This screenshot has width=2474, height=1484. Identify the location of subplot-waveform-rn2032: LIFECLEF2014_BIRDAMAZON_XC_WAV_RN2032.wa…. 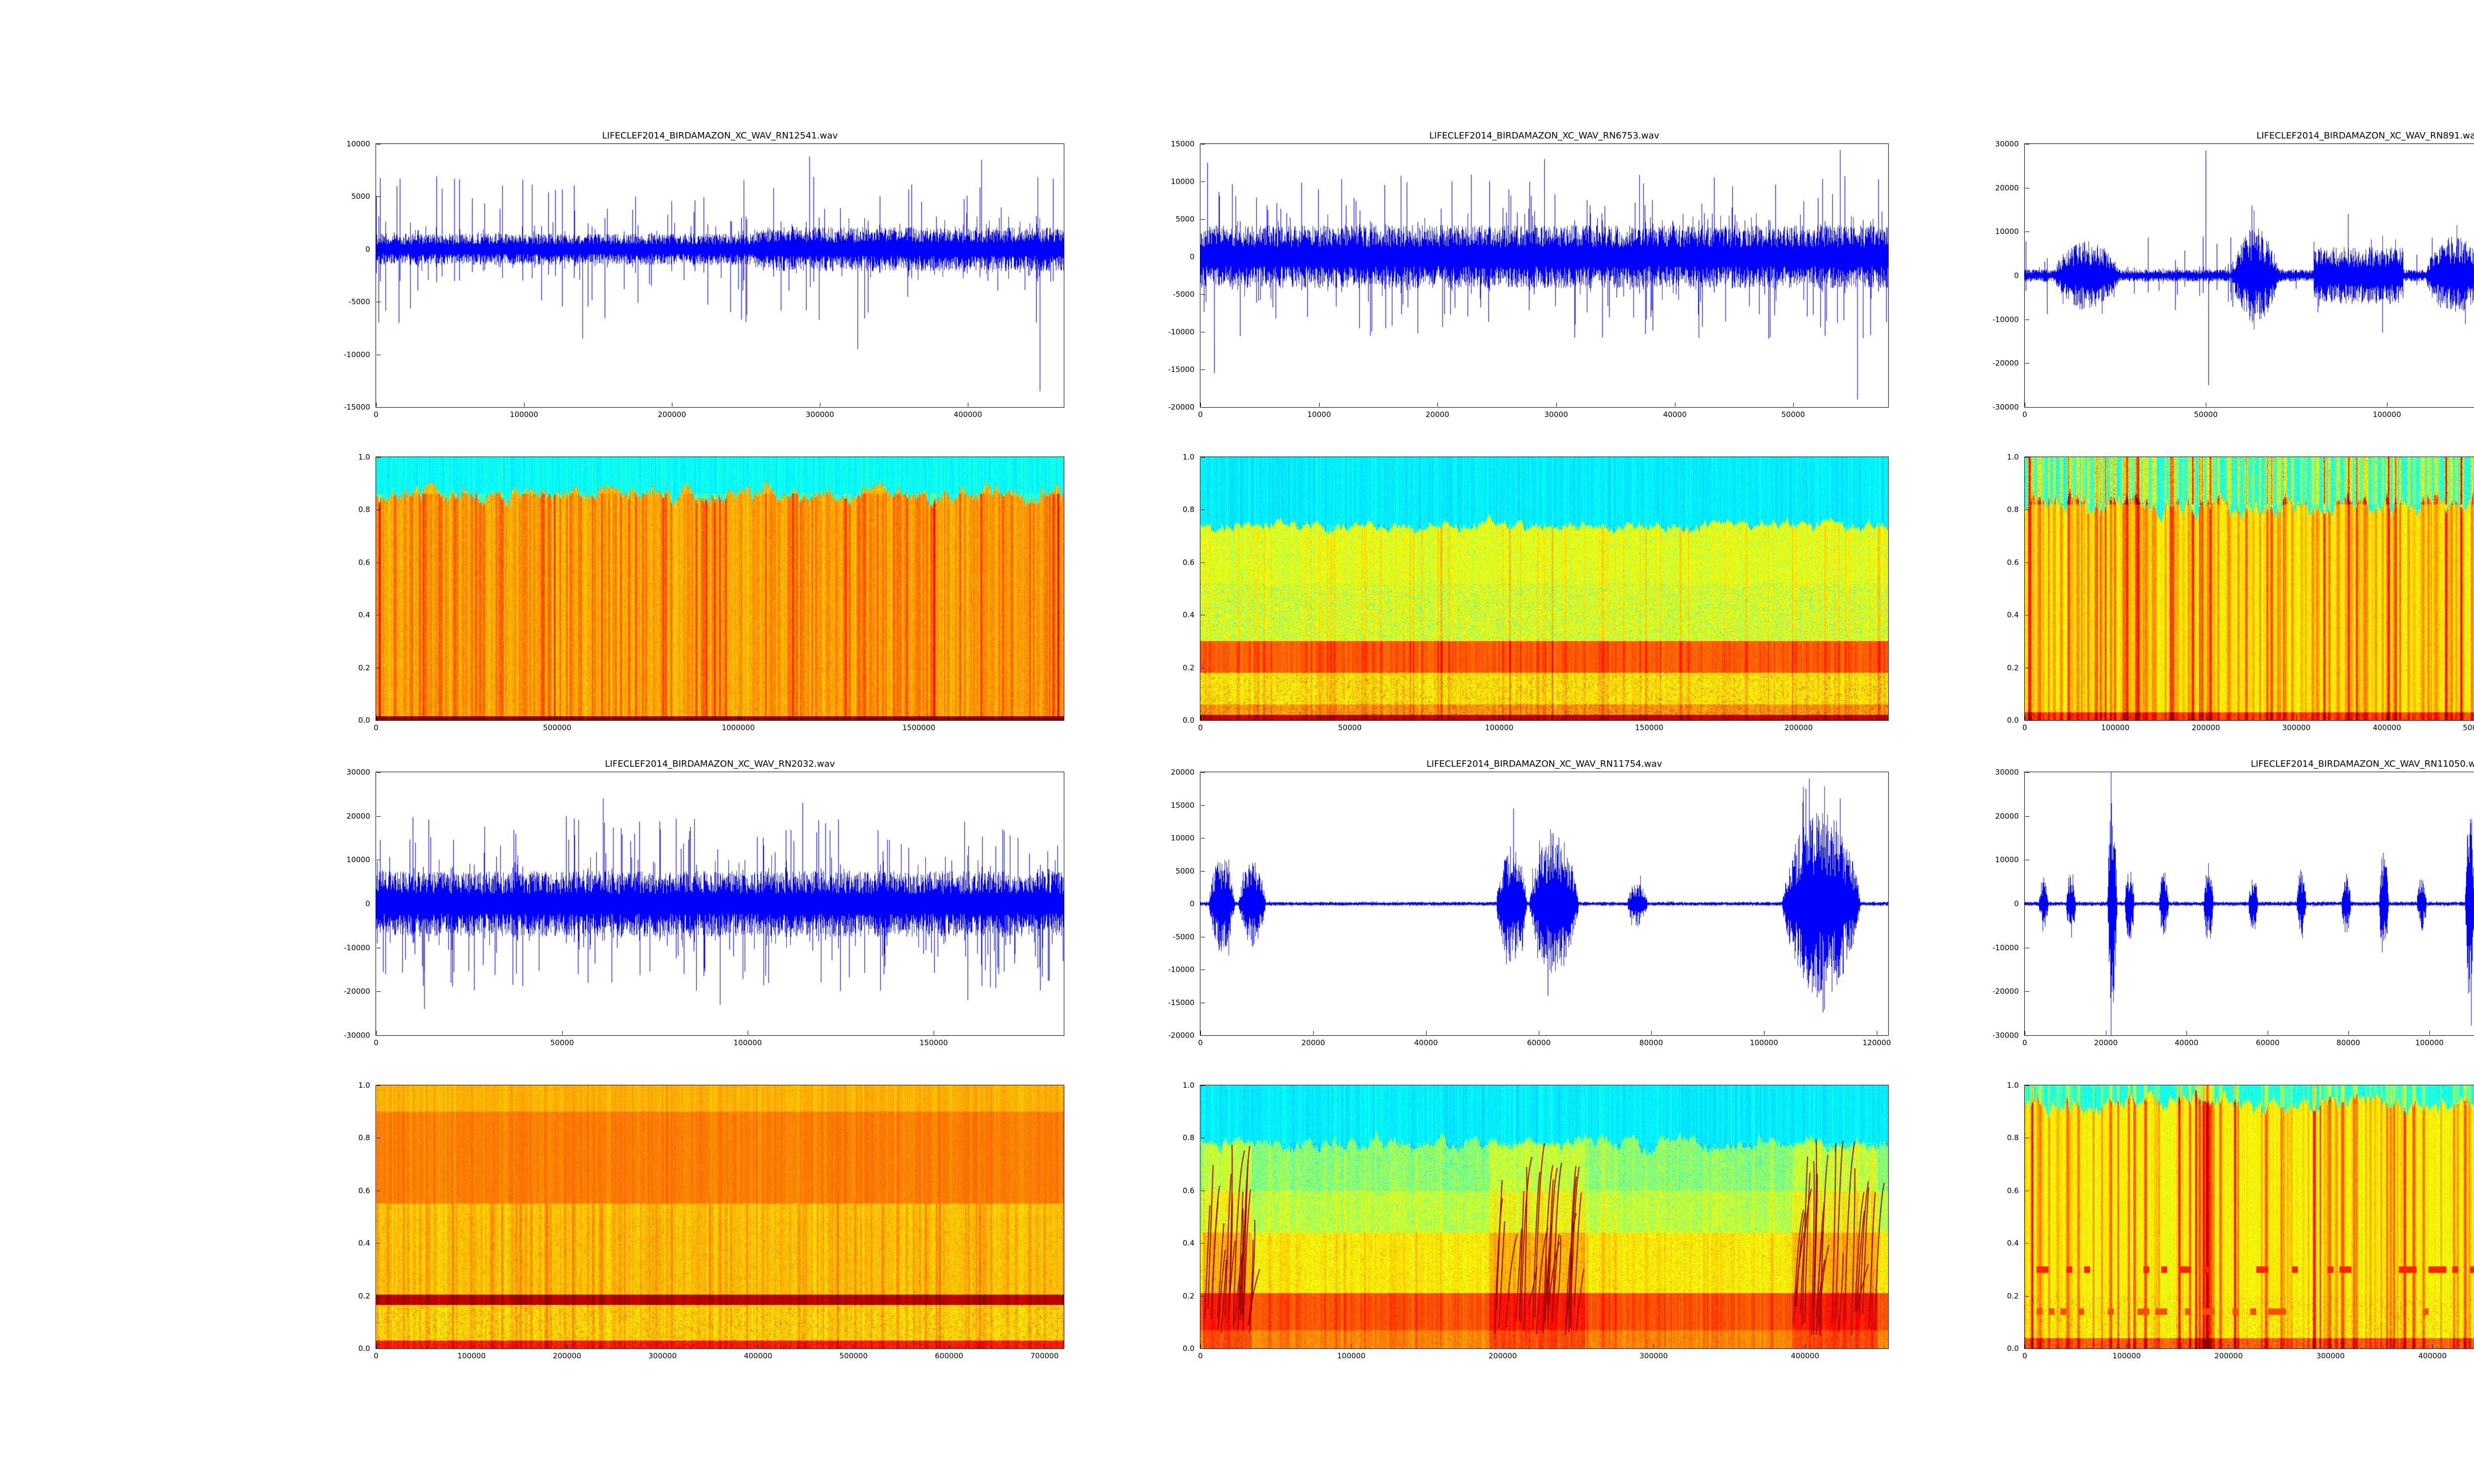
(704, 903).